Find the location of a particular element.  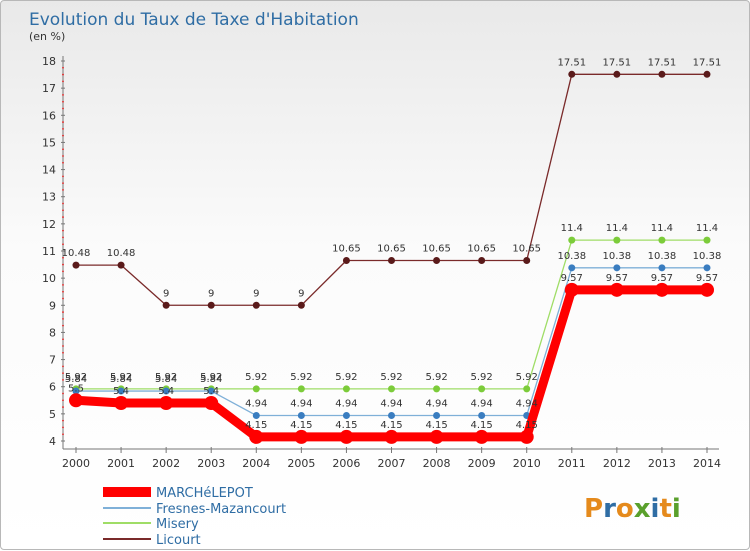

legend-label-misery: Misery is located at coordinates (177, 524).